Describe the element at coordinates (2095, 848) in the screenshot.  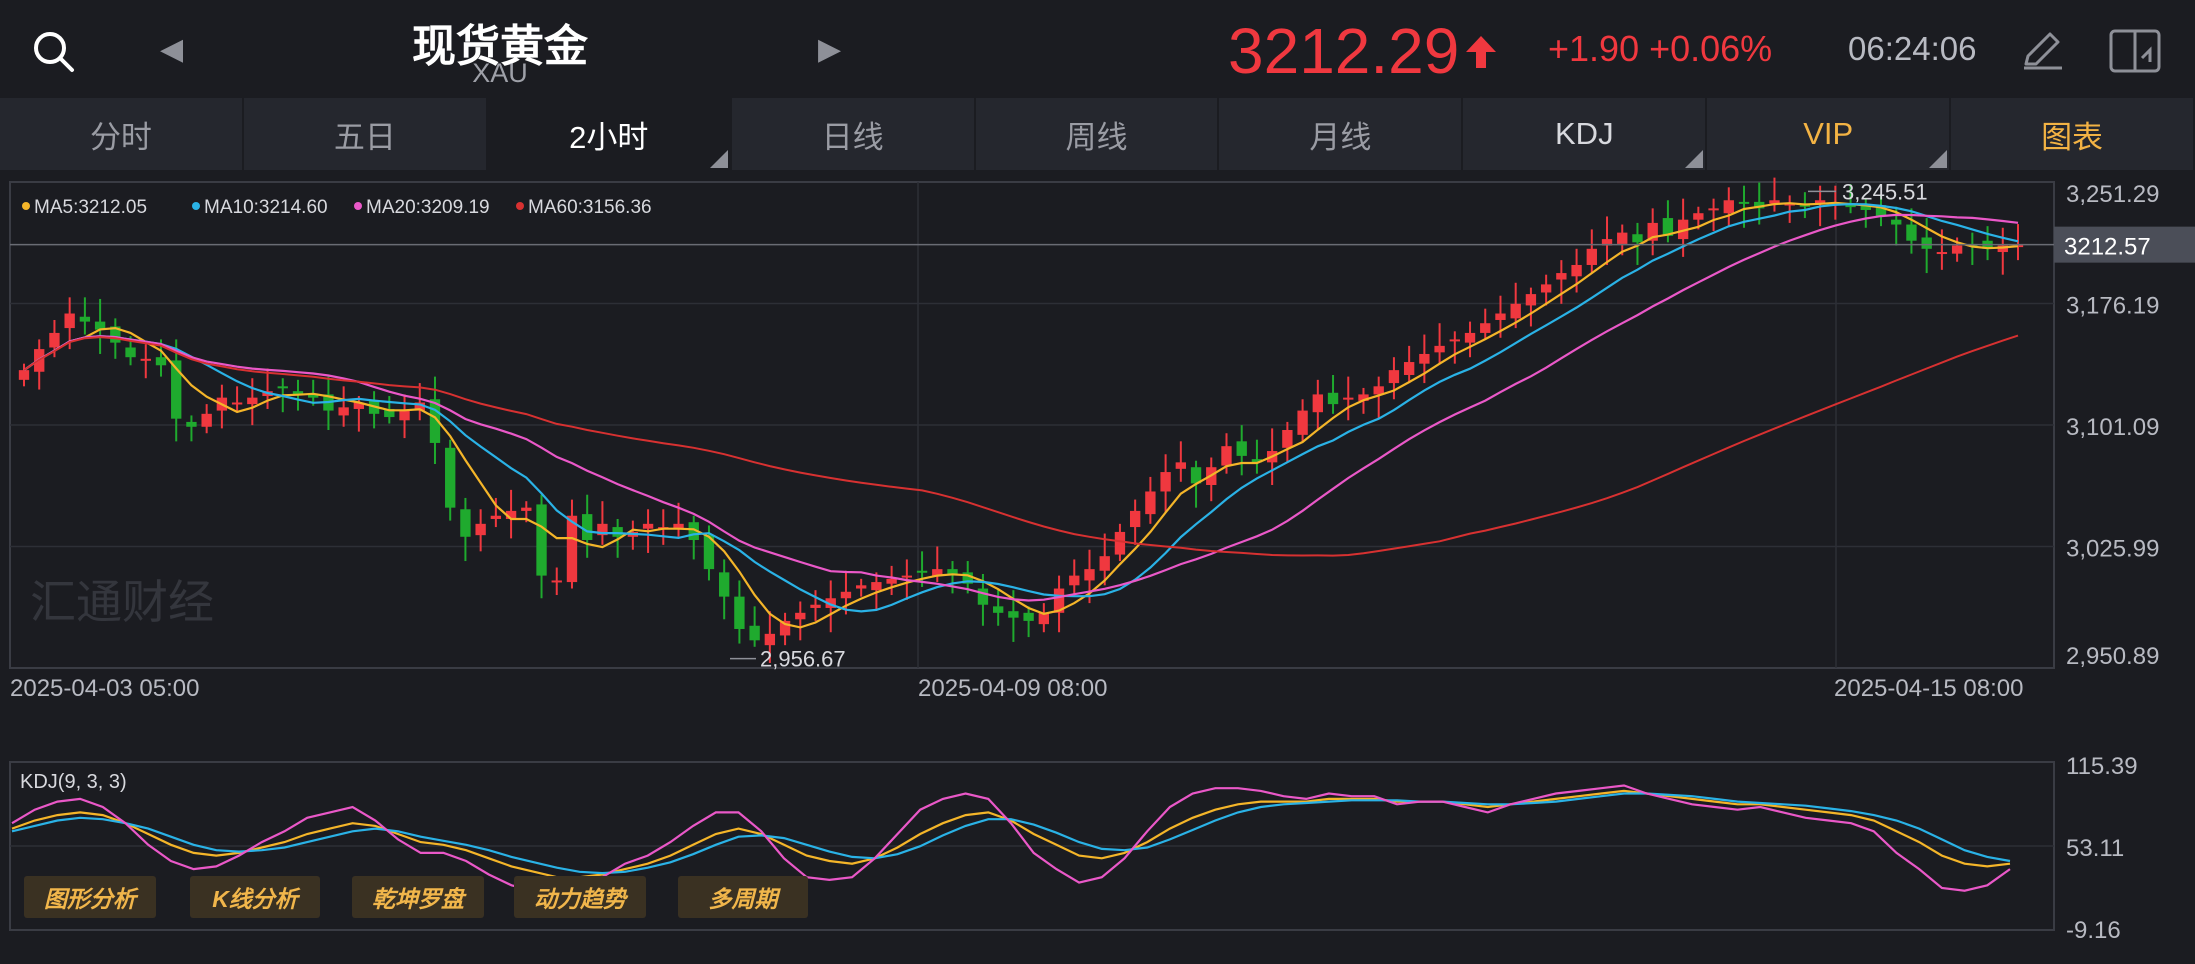
I see `kdj-y-tick-label: 53.11` at that location.